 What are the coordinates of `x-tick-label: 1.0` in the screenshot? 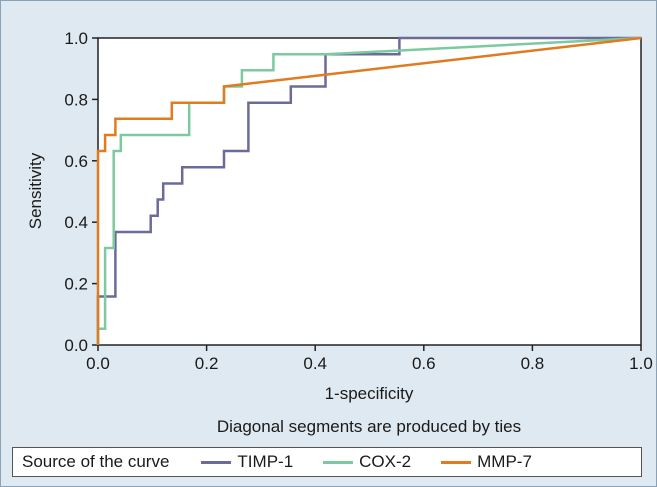 It's located at (641, 363).